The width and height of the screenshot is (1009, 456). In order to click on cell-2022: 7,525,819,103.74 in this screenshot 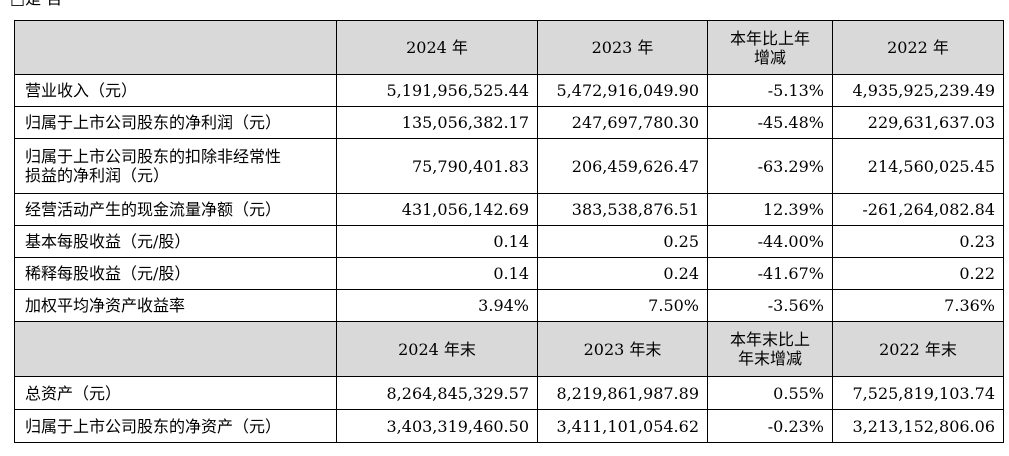, I will do `click(918, 393)`.